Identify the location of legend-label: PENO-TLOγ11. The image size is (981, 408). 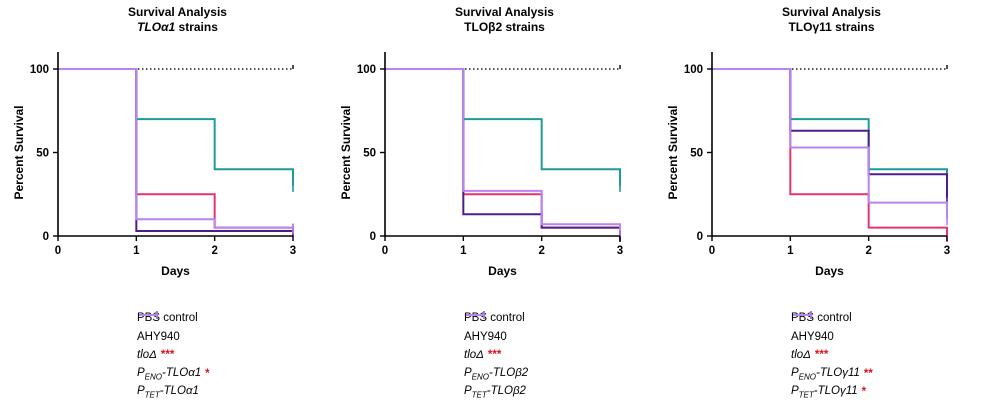
(825, 373).